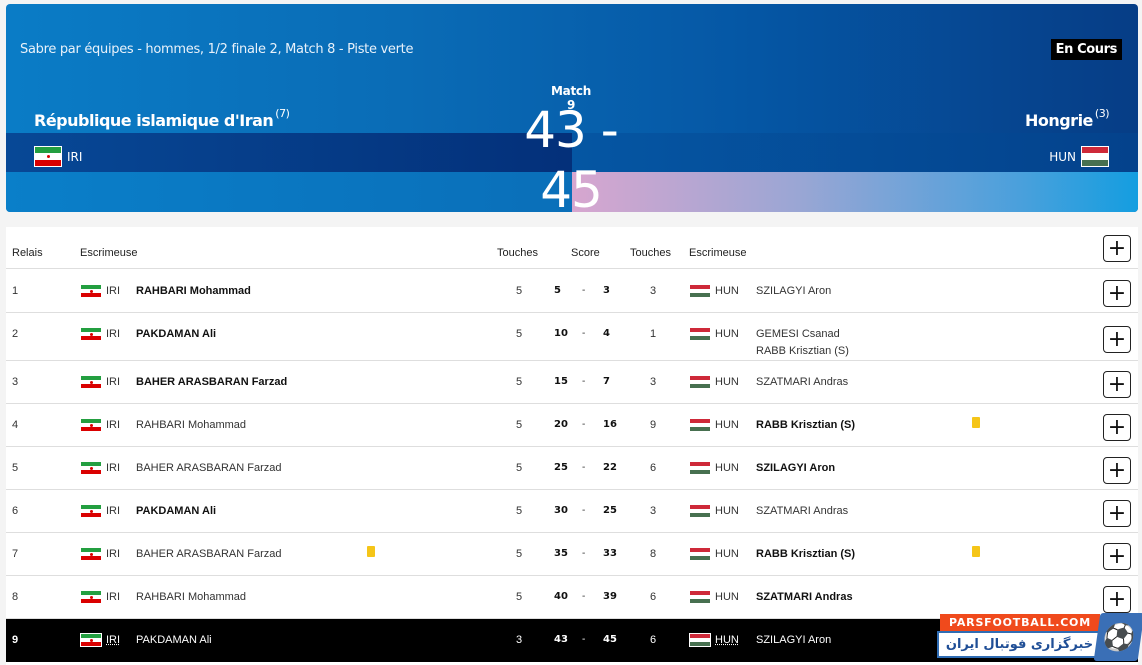 Image resolution: width=1142 pixels, height=665 pixels. Describe the element at coordinates (561, 333) in the screenshot. I see `score-left: 10` at that location.